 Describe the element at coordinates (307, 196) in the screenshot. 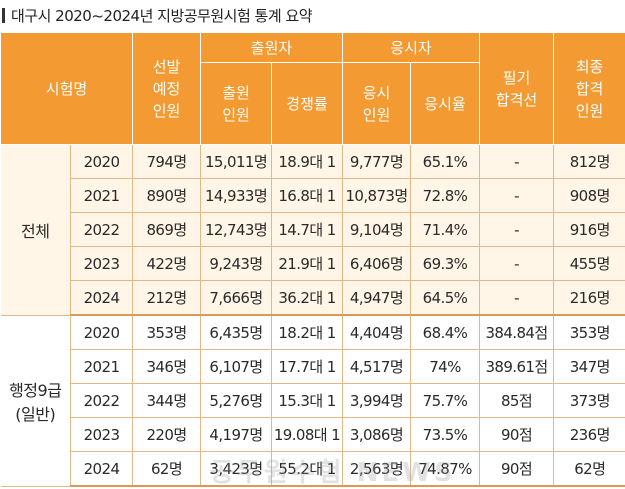

I see `competition-cell: 16.8대 1` at that location.